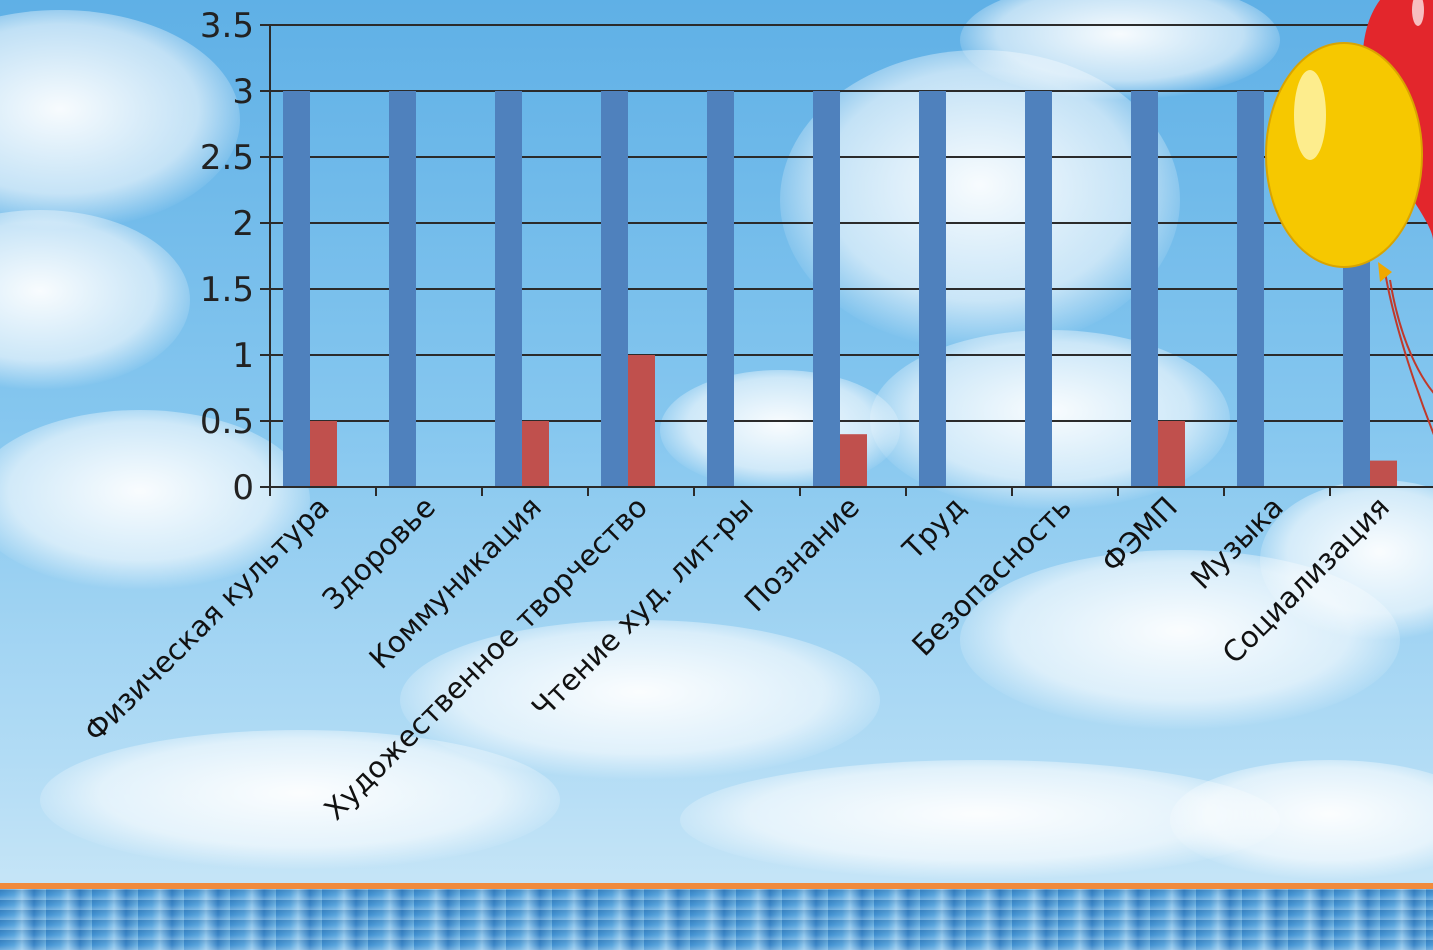 The width and height of the screenshot is (1433, 950). Describe the element at coordinates (227, 422) in the screenshot. I see `y-tick-label: 0.5` at that location.